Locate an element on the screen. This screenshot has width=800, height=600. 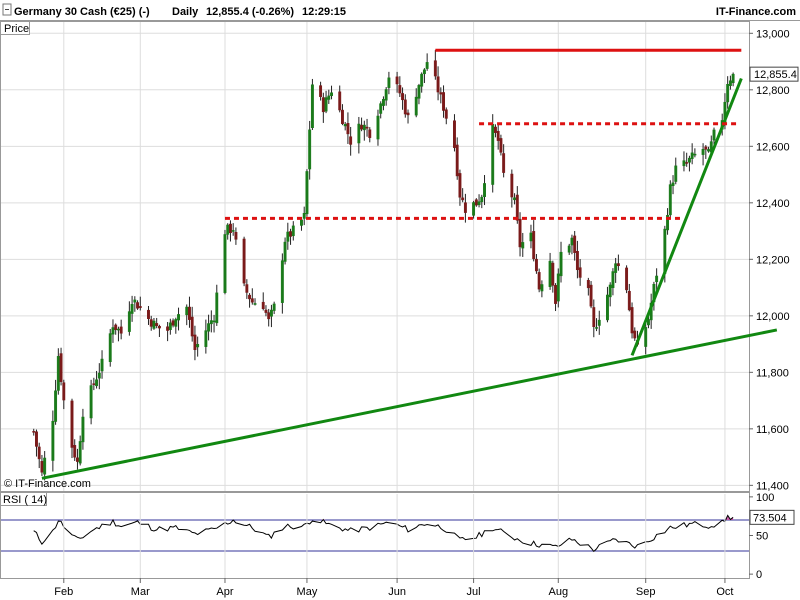
time-tick-label: Mar is located at coordinates (140, 592).